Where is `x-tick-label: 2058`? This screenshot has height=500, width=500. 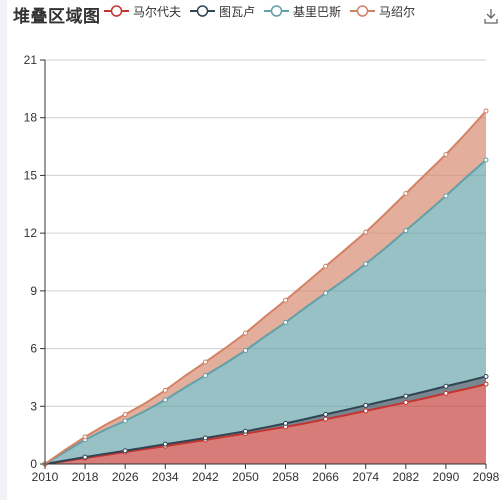
x-tick-label: 2058 is located at coordinates (285, 477).